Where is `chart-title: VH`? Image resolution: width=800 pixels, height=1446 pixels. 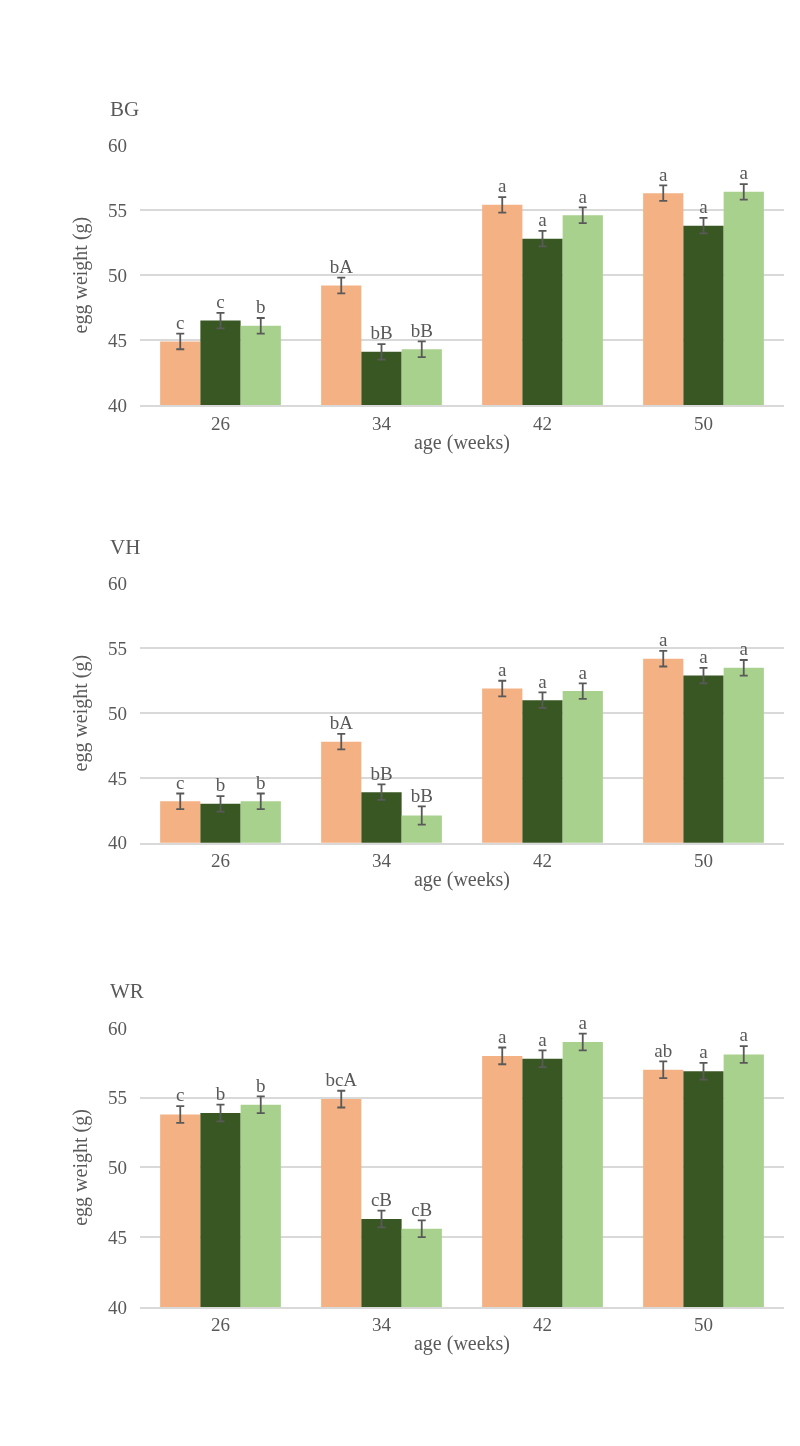 chart-title: VH is located at coordinates (125, 547).